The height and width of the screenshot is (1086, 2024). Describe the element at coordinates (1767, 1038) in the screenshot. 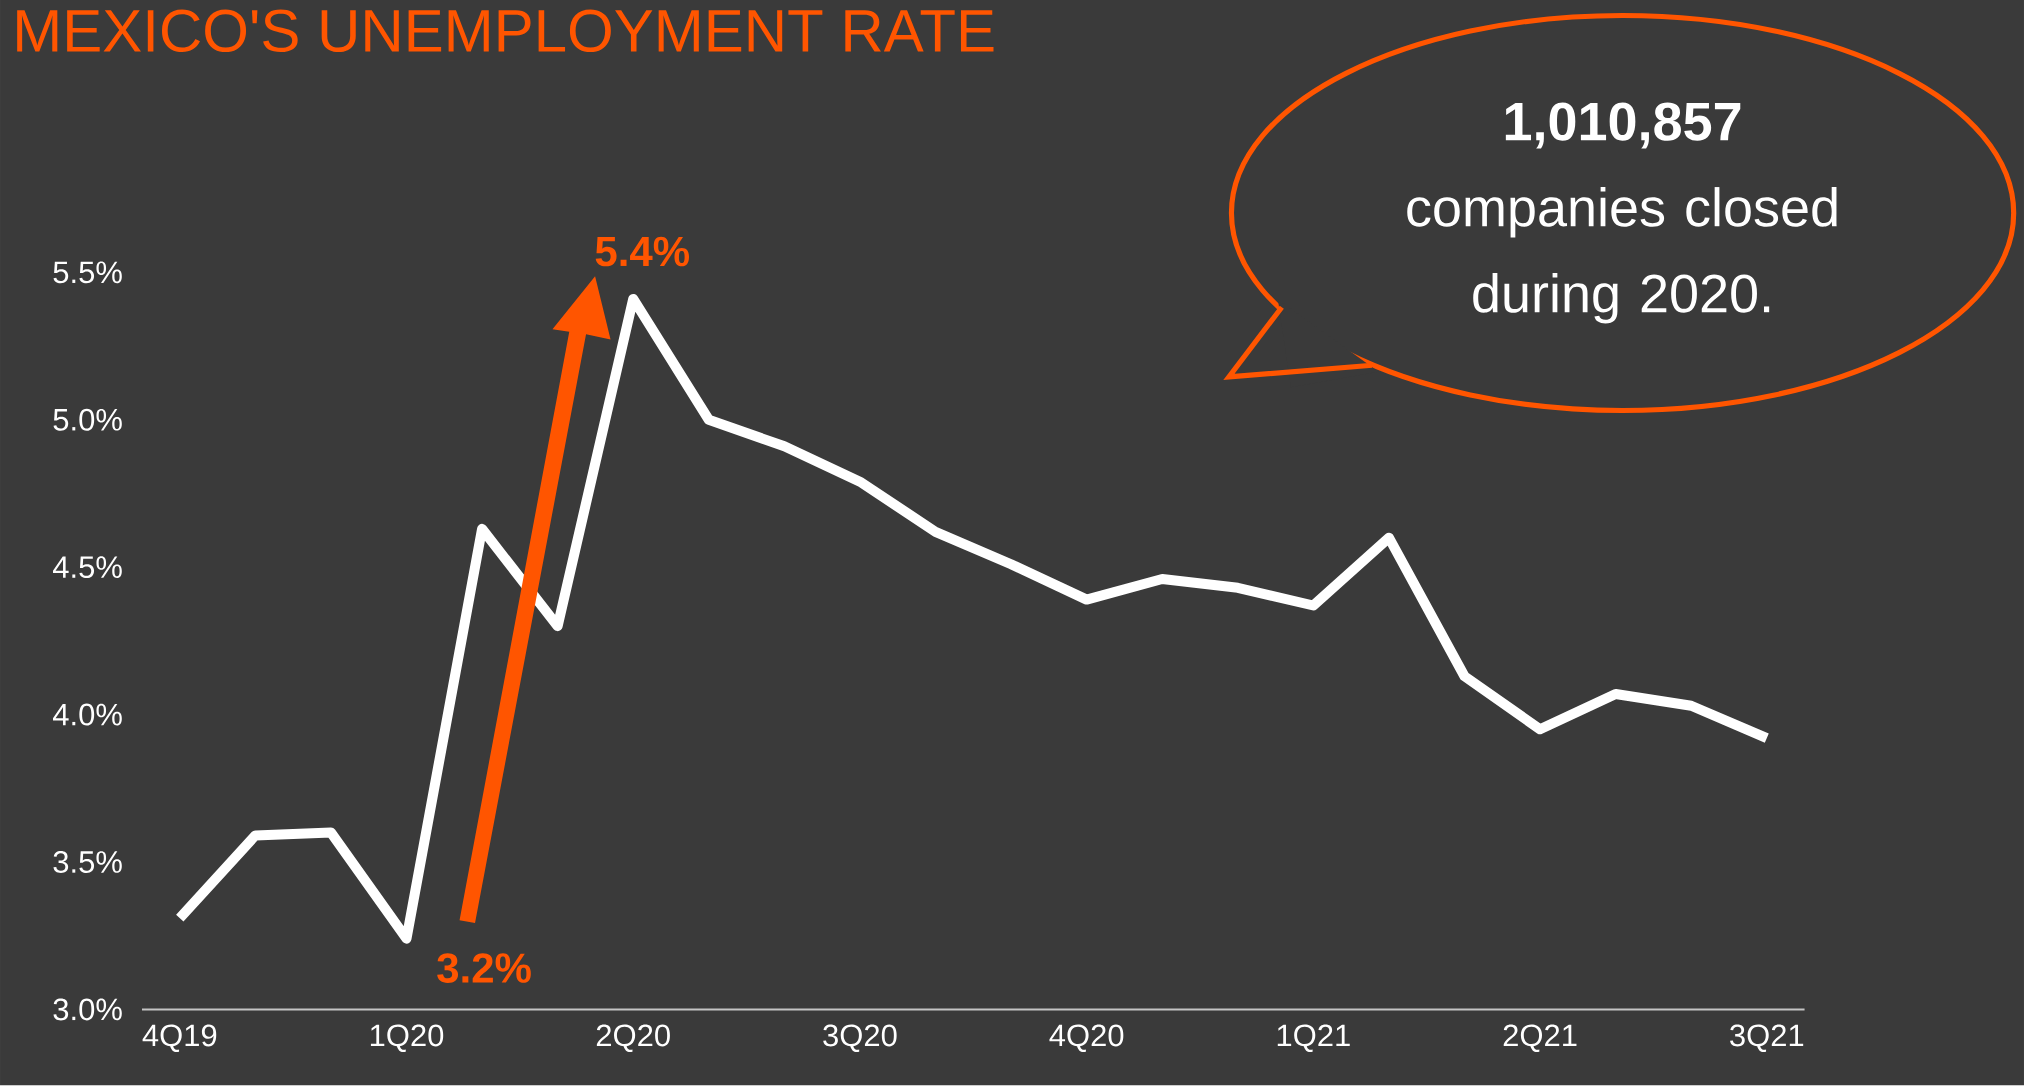

I see `x-tick-label: 3Q21` at that location.